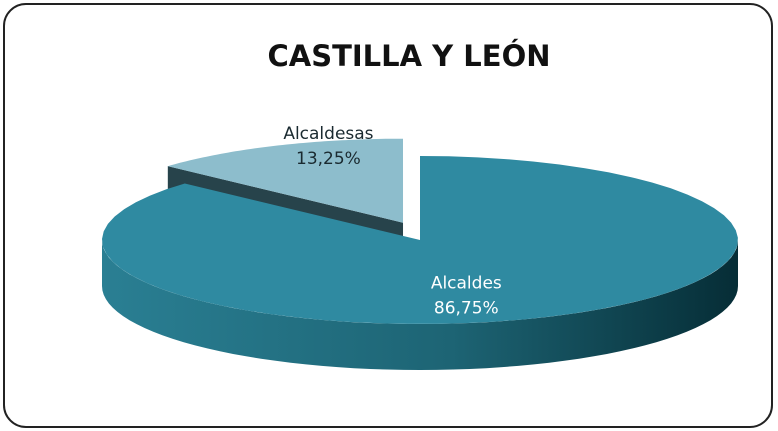  Describe the element at coordinates (466, 284) in the screenshot. I see `slice-label: Alcaldes` at that location.